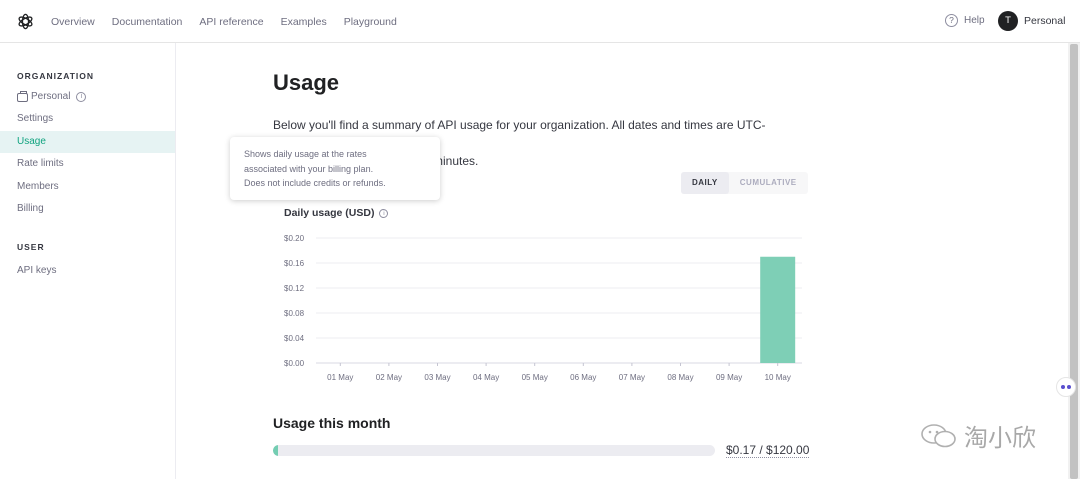 The width and height of the screenshot is (1080, 479). What do you see at coordinates (1045, 21) in the screenshot?
I see `account-menu: Personal` at bounding box center [1045, 21].